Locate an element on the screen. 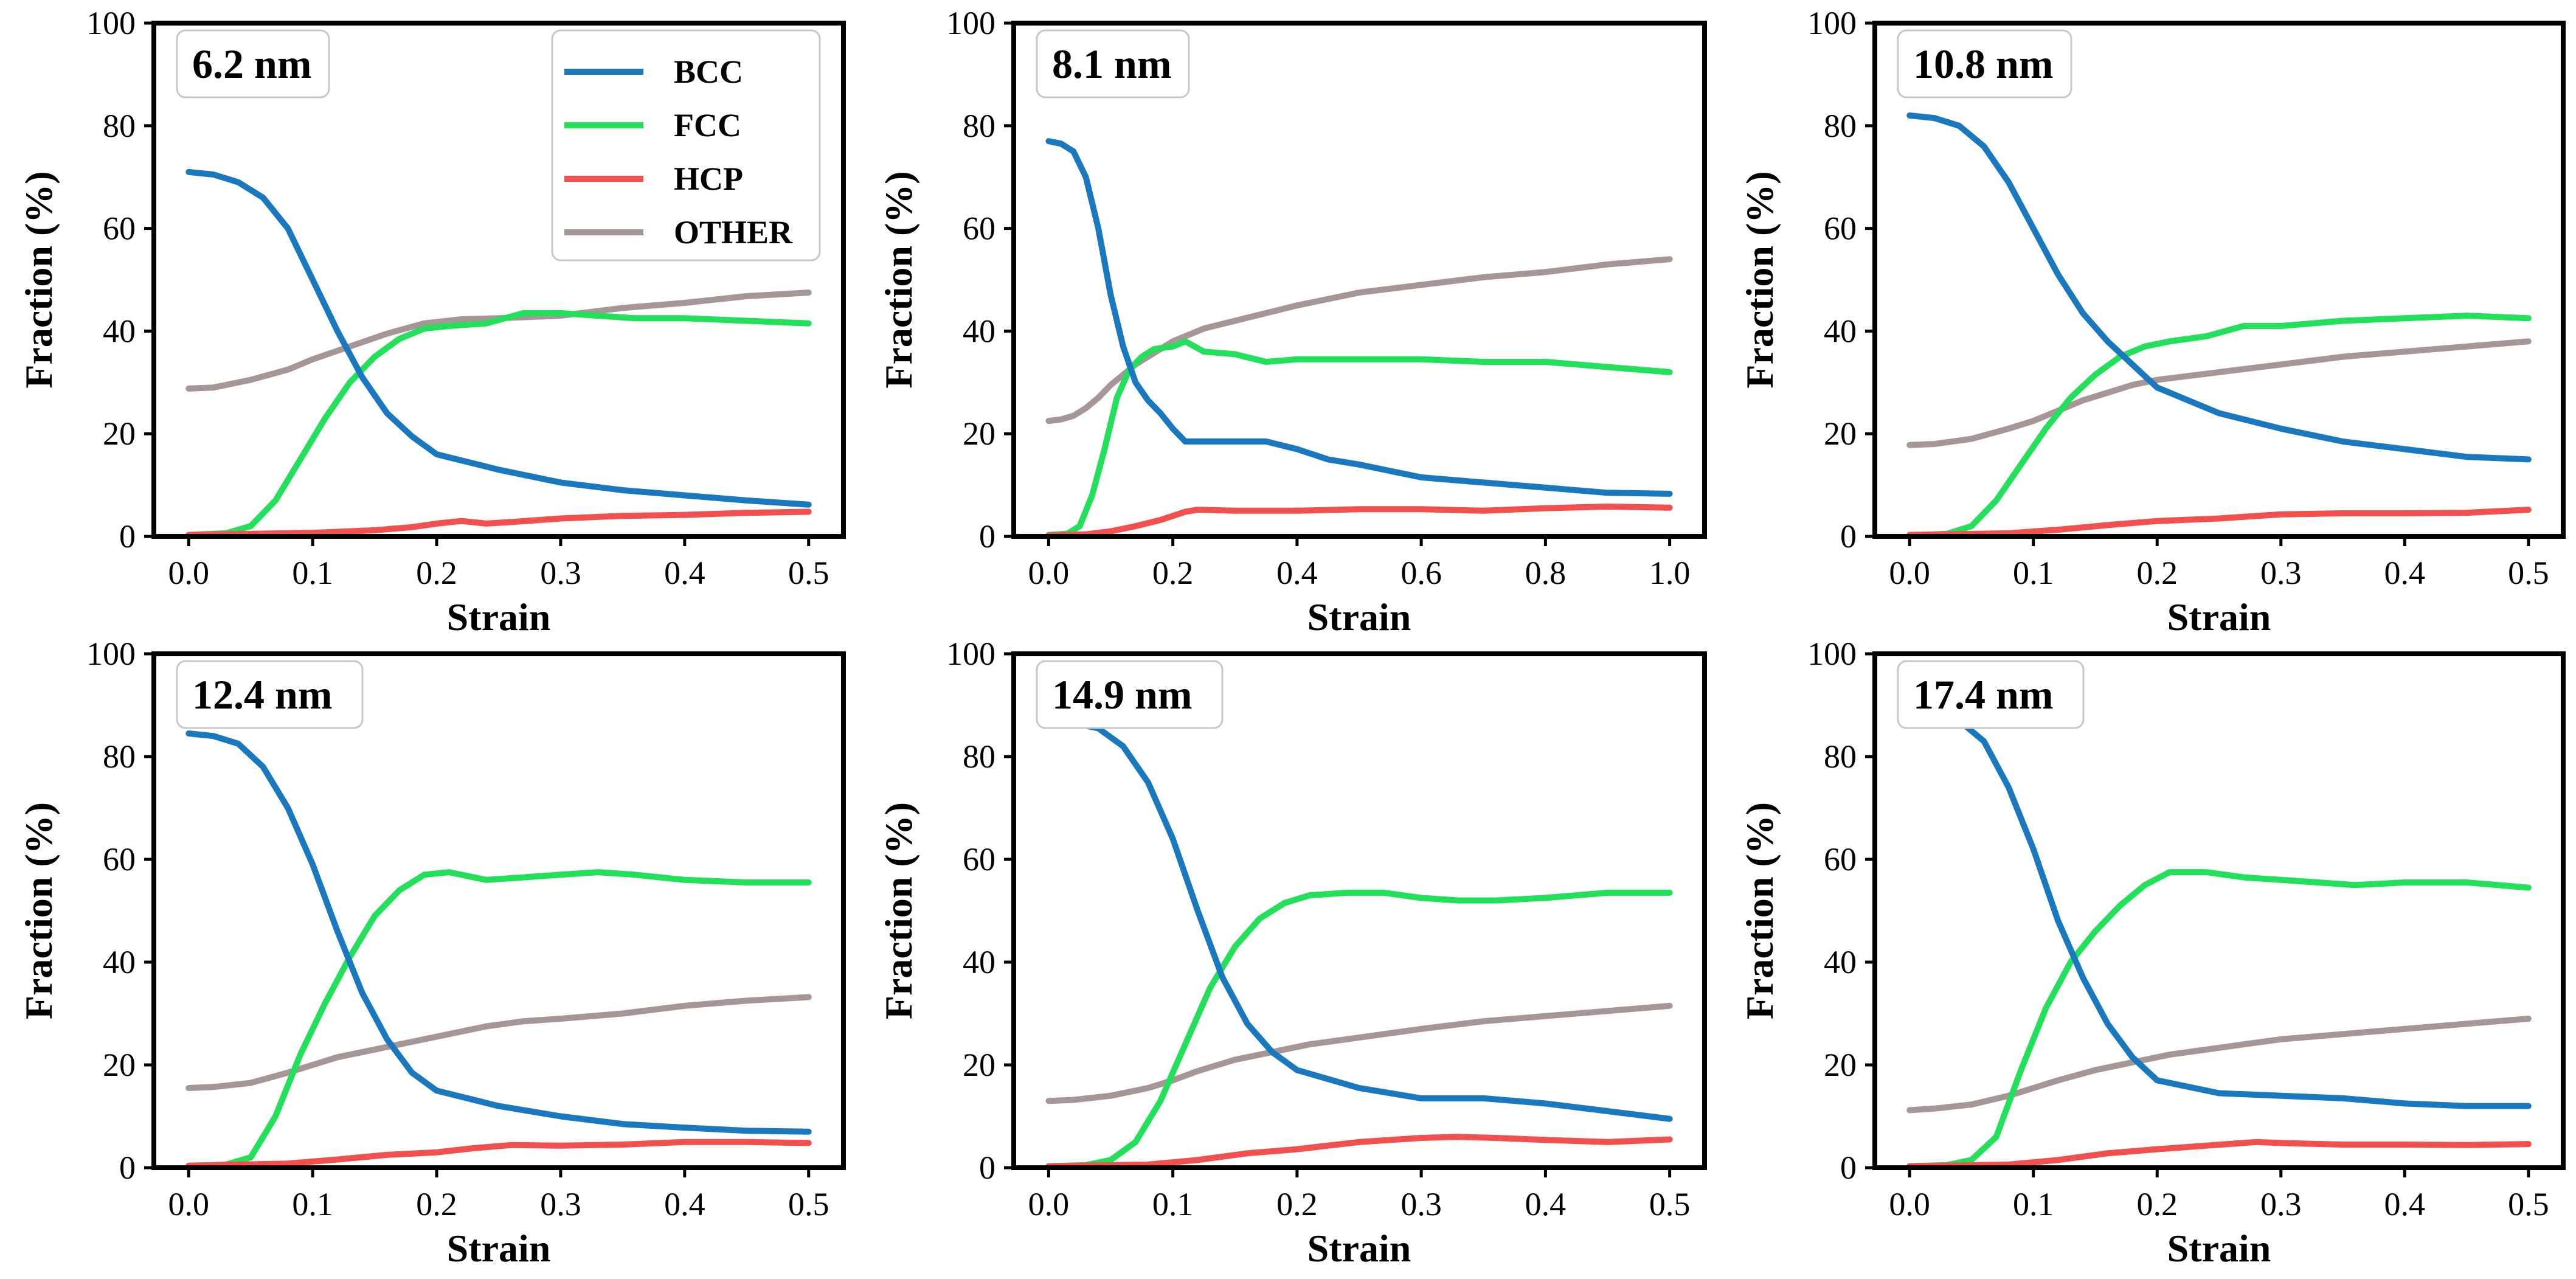  x-tick-label: 1.0 is located at coordinates (1670, 573).